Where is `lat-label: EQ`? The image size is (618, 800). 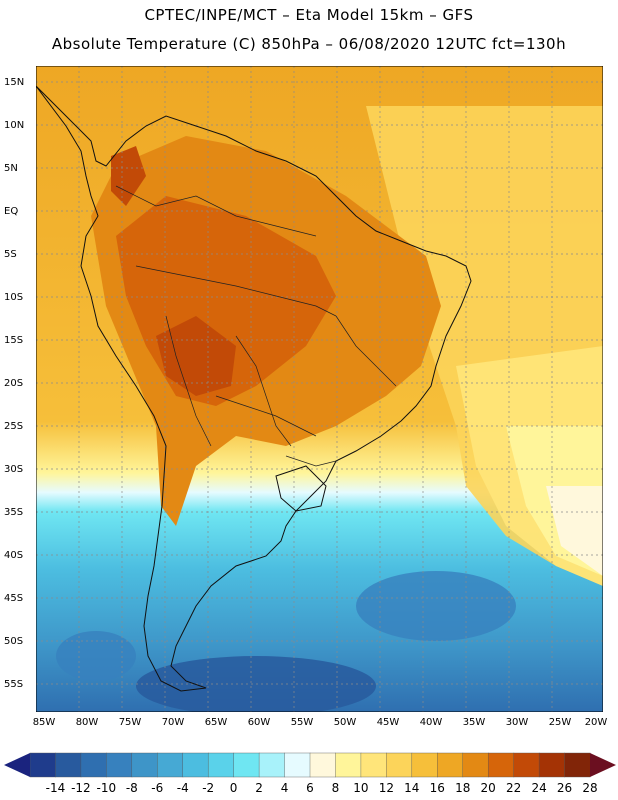 lat-label: EQ is located at coordinates (11, 211).